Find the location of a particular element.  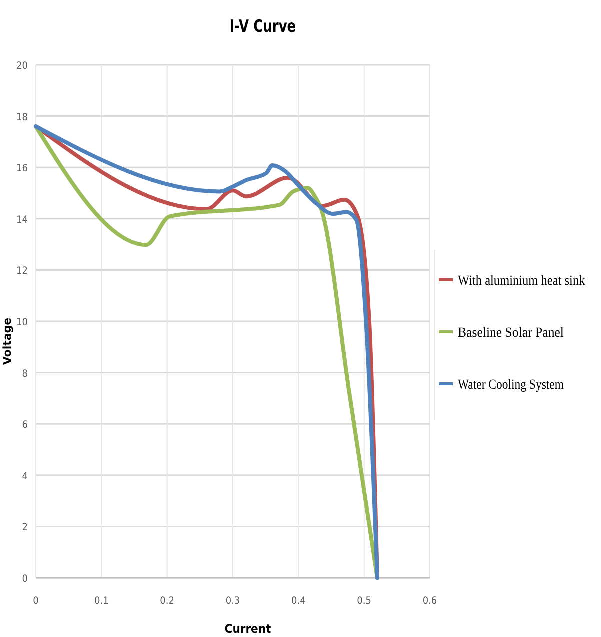

y-tick-label: 8 is located at coordinates (25, 374).